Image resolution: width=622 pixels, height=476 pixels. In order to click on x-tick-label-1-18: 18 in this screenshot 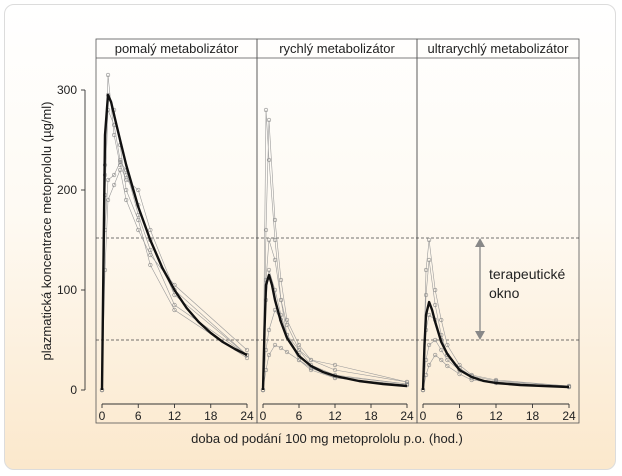, I will do `click(371, 416)`.